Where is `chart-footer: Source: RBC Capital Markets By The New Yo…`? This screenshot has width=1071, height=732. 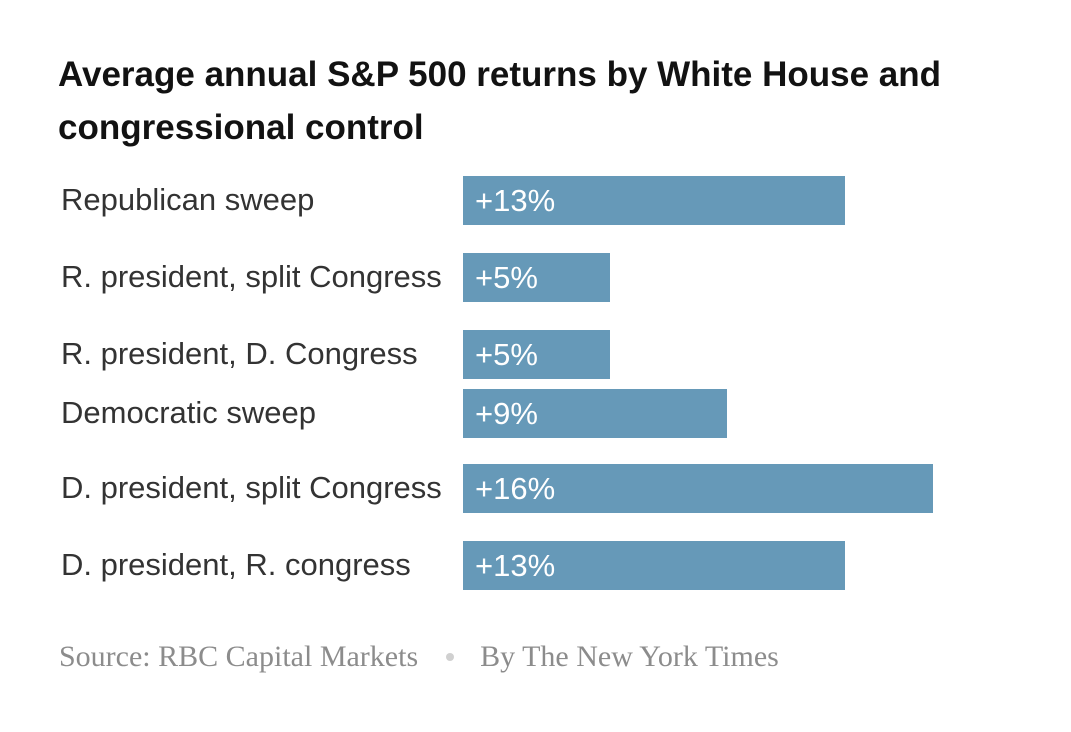 chart-footer: Source: RBC Capital Markets By The New Yo… is located at coordinates (419, 657).